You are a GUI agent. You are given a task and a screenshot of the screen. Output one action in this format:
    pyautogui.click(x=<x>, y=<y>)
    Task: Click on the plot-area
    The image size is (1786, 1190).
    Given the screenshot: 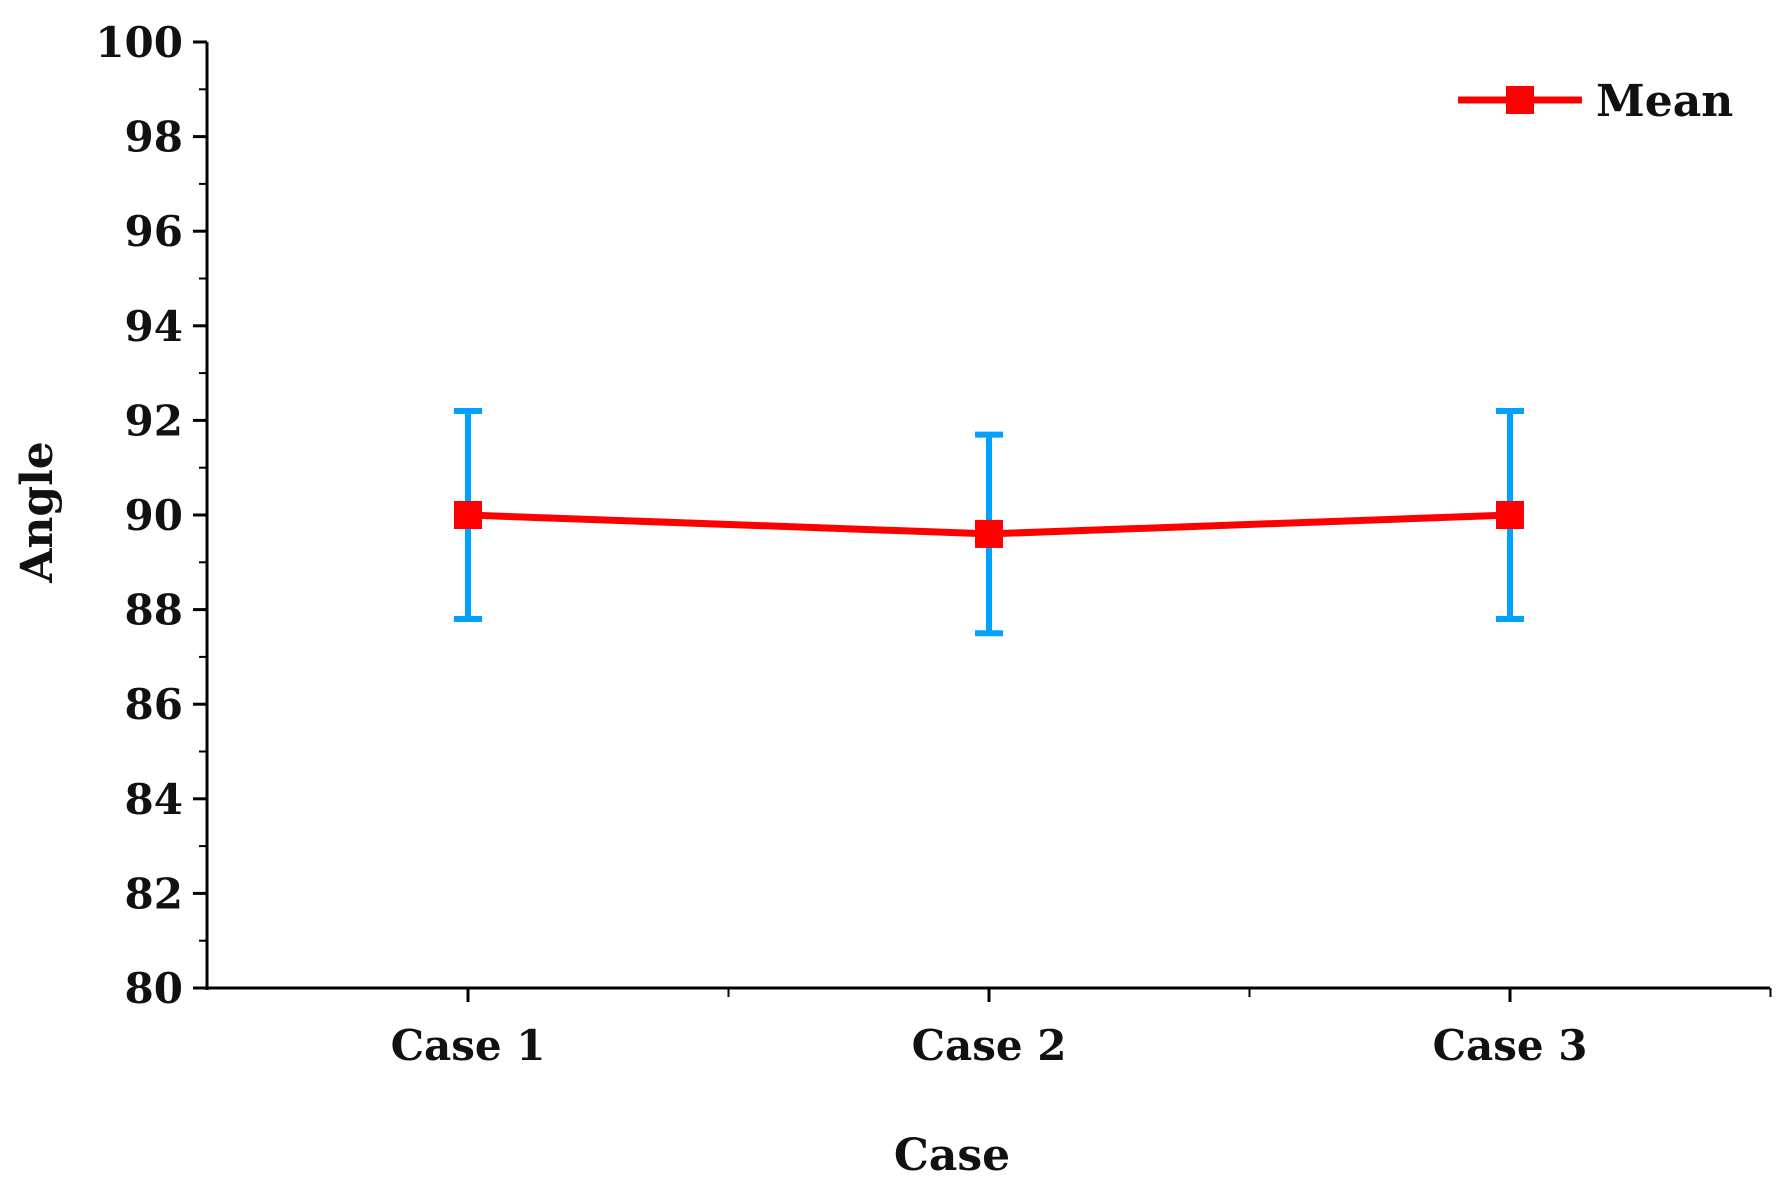 What is the action you would take?
    pyautogui.click(x=989, y=522)
    